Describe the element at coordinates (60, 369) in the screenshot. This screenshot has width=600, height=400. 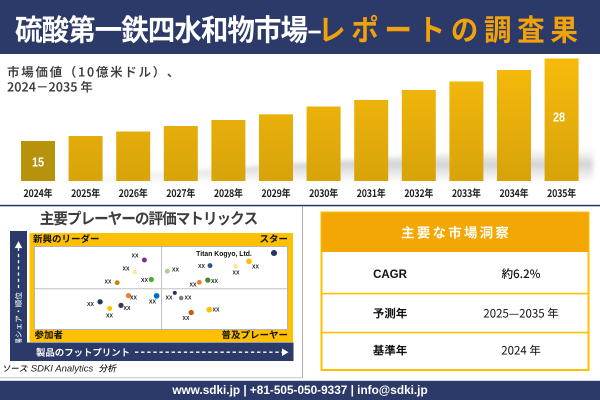
I see `svg-text:: SDKI Analytics: : SDKI Analytics` at that location.